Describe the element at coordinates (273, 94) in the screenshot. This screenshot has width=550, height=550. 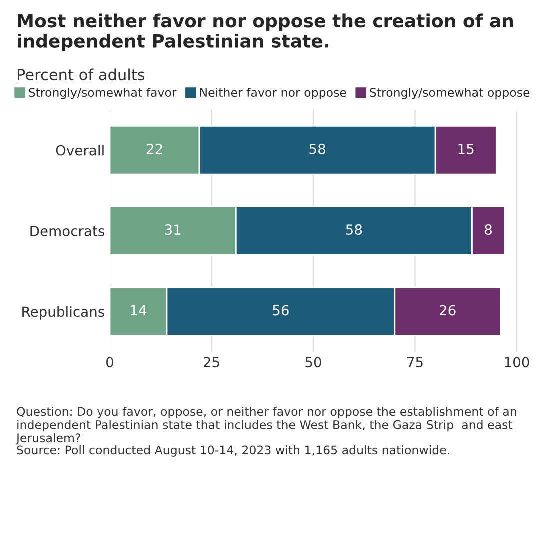
I see `legend-label: Neither favor nor oppose` at that location.